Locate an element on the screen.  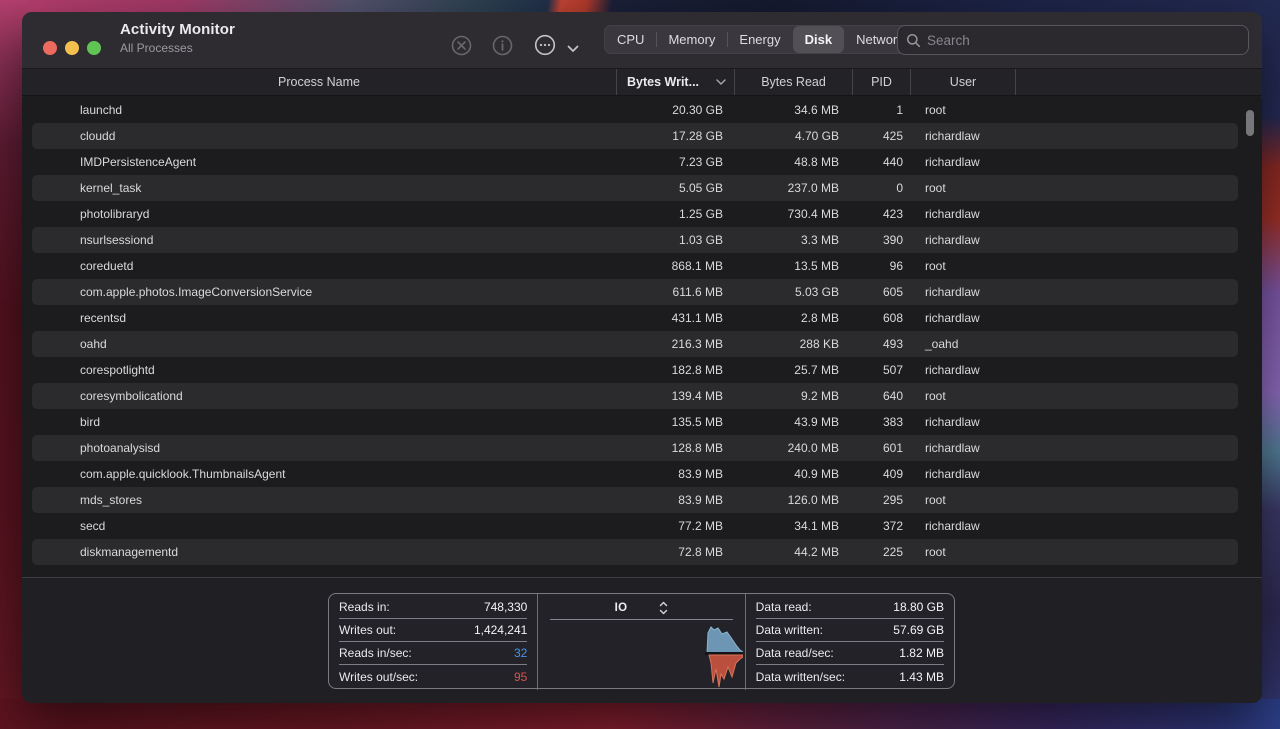
cell-pid: 493 is located at coordinates (892, 344).